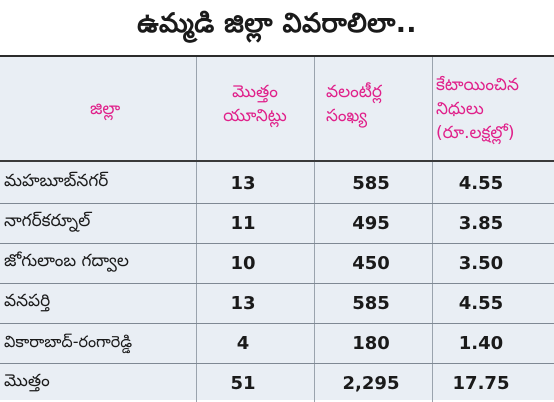 The height and width of the screenshot is (402, 554). What do you see at coordinates (373, 108) in the screenshot?
I see `header-volunteers: వలంటీర్ల సంఖ్య` at bounding box center [373, 108].